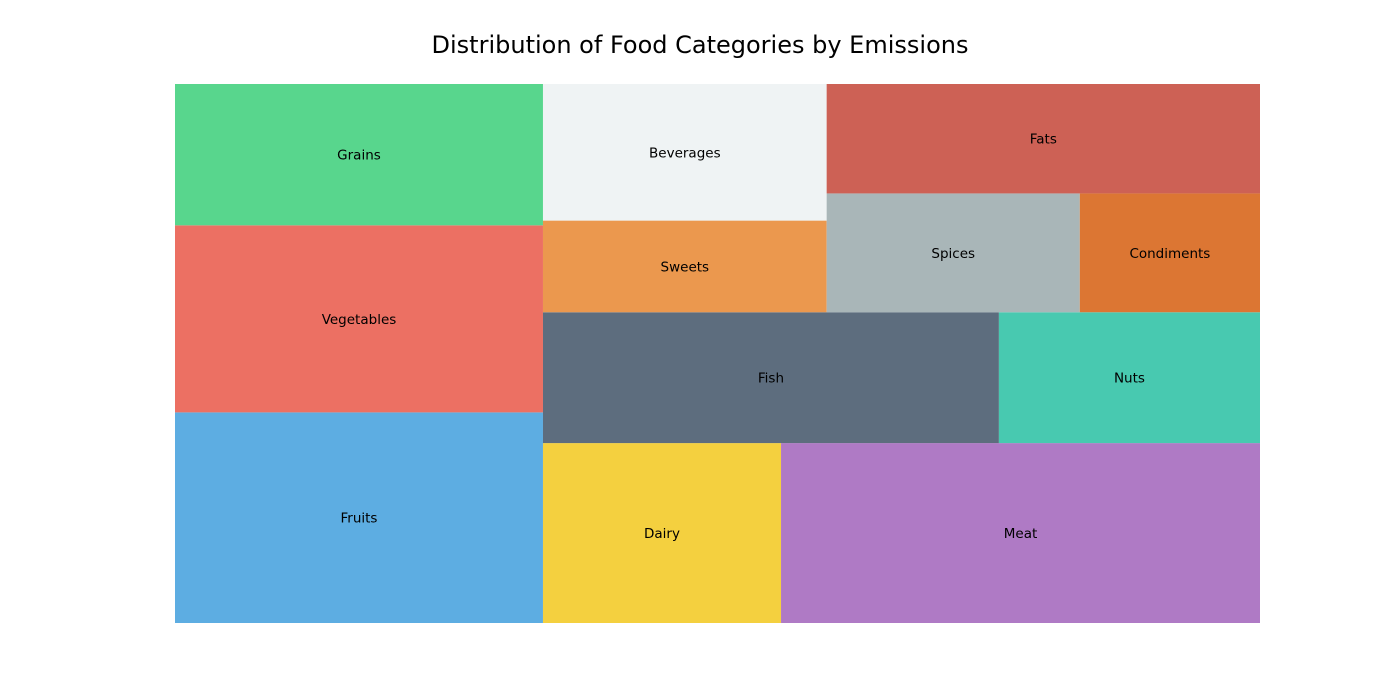  I want to click on tile-grains, so click(359, 155).